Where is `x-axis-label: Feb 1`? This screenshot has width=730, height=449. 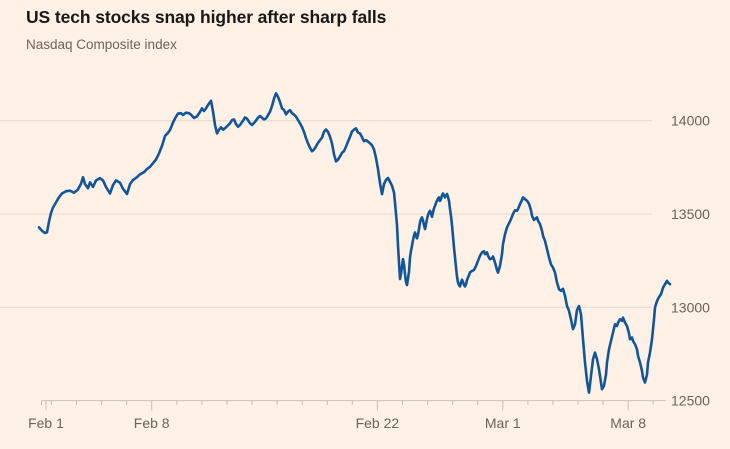 x-axis-label: Feb 1 is located at coordinates (46, 423).